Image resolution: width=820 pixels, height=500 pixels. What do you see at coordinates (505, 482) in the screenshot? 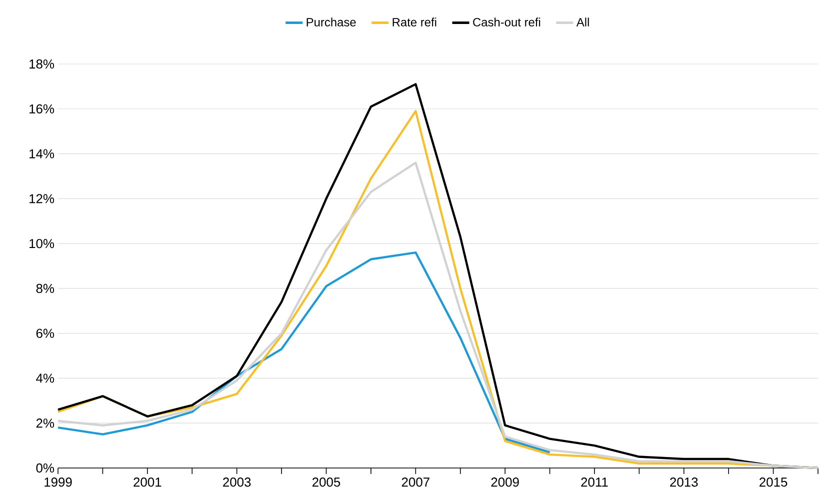
I see `x-tick-label: 2009` at bounding box center [505, 482].